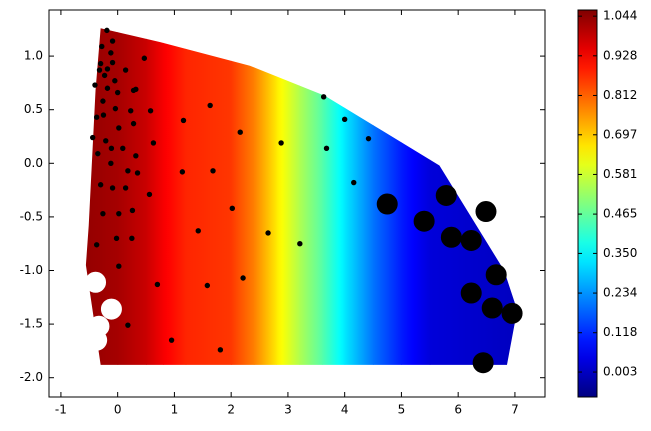 The image size is (651, 431). Describe the element at coordinates (515, 410) in the screenshot. I see `x-tick-label: 7` at that location.